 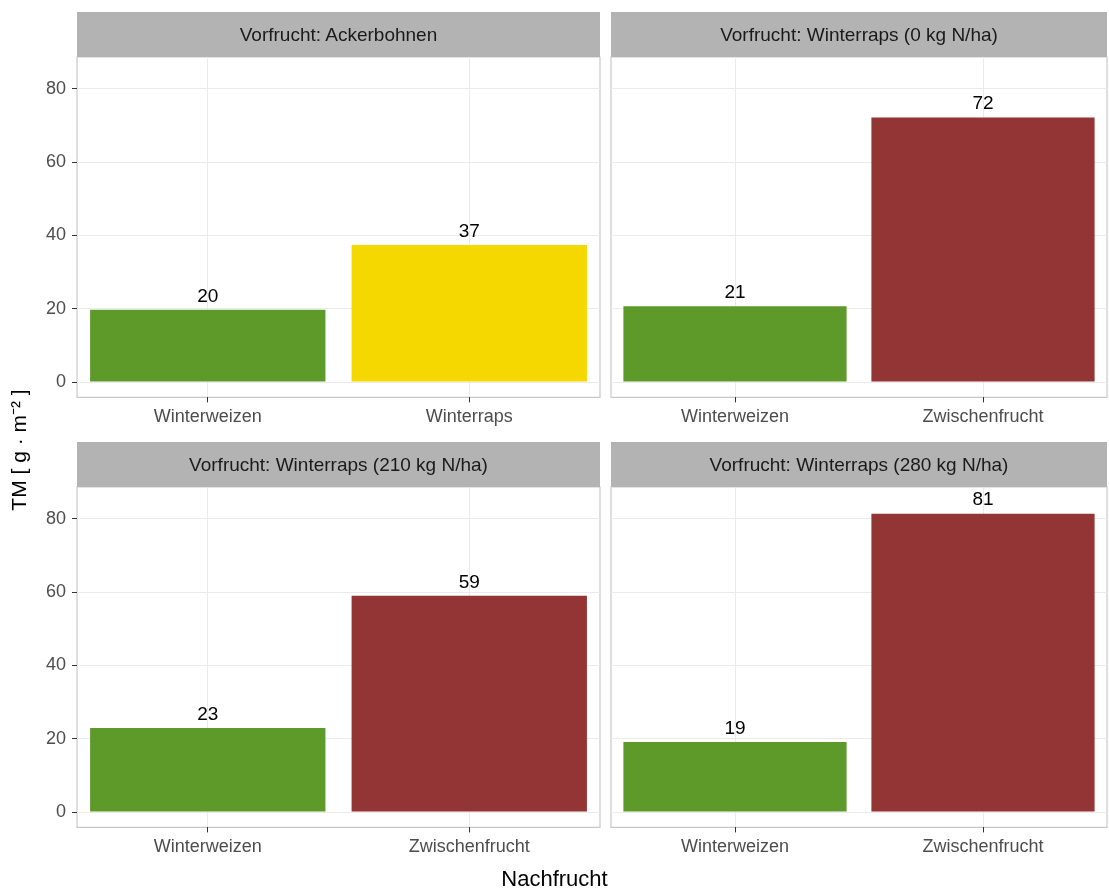 I want to click on data-label: 37, so click(x=469, y=230).